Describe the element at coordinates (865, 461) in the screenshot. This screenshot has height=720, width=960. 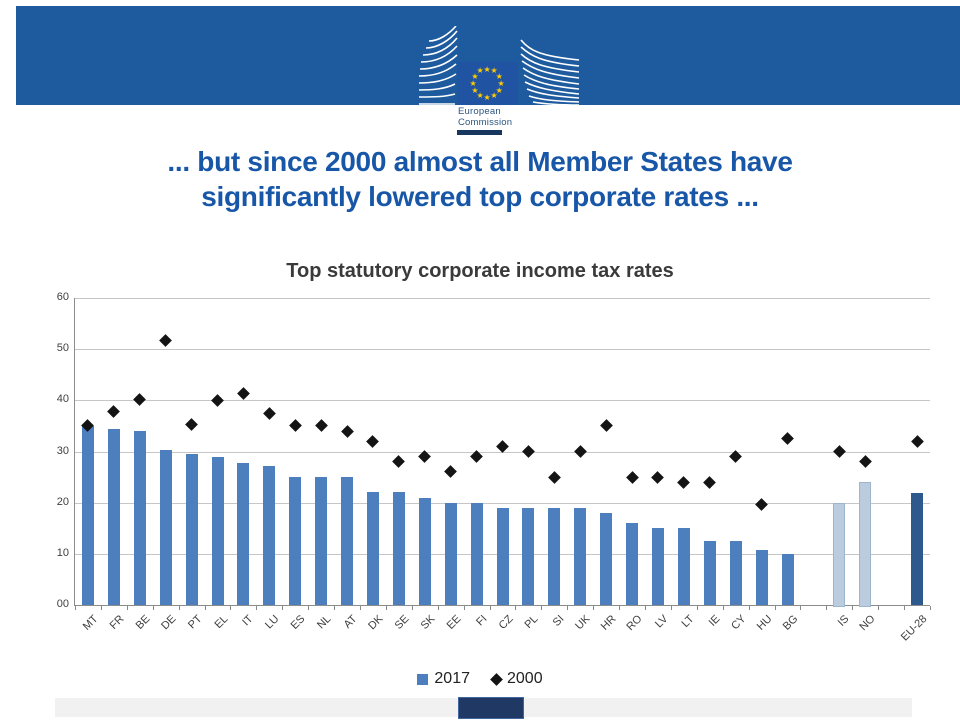
I see `marker-NO` at that location.